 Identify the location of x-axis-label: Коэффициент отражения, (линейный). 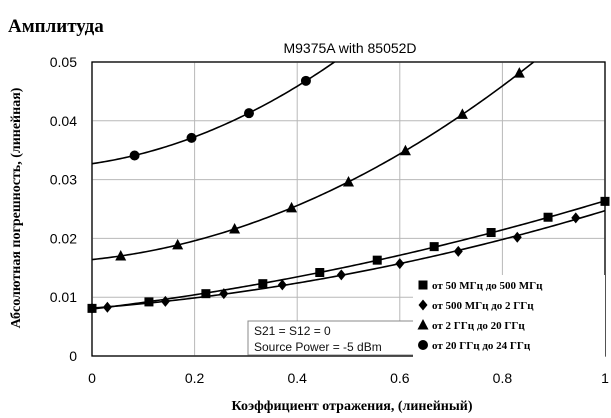
(351, 406).